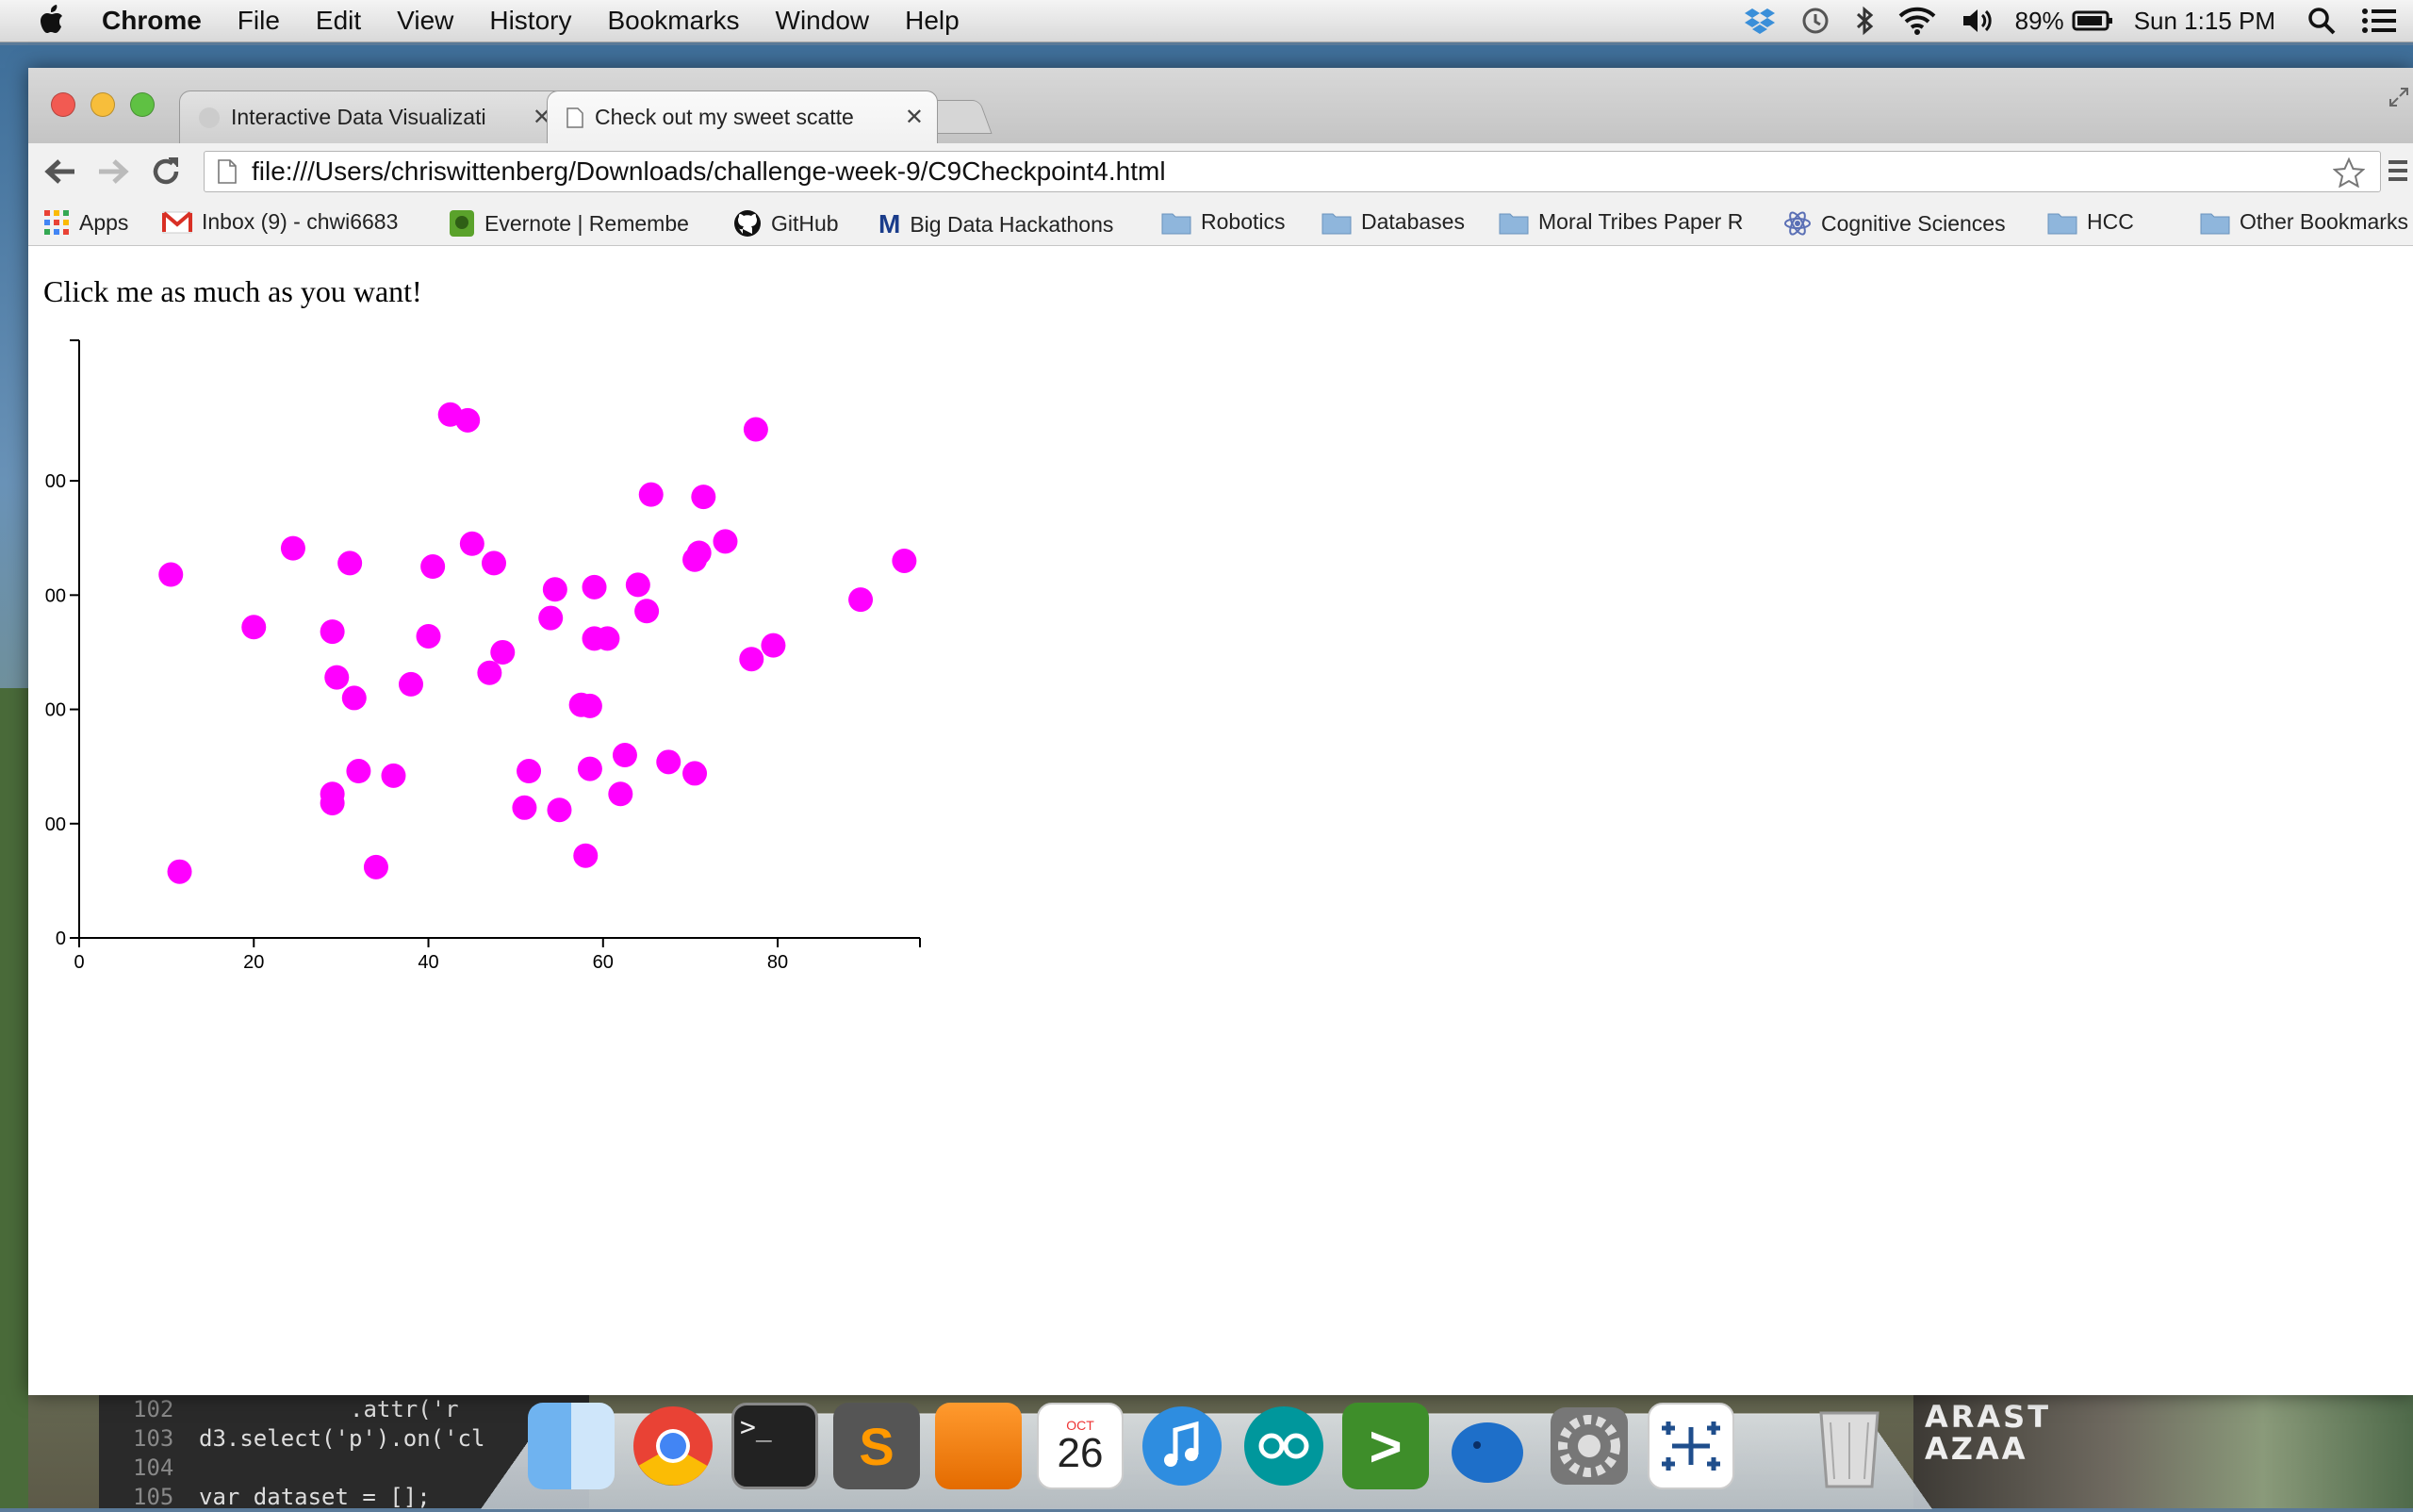 The image size is (2413, 1512). I want to click on menu-app-name: Chrome, so click(152, 21).